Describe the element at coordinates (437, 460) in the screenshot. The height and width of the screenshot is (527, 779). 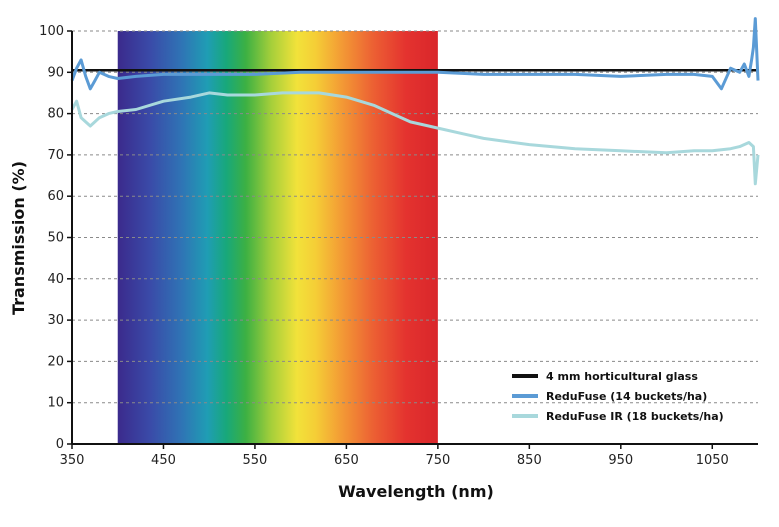
I see `x-tick-label: 750` at that location.